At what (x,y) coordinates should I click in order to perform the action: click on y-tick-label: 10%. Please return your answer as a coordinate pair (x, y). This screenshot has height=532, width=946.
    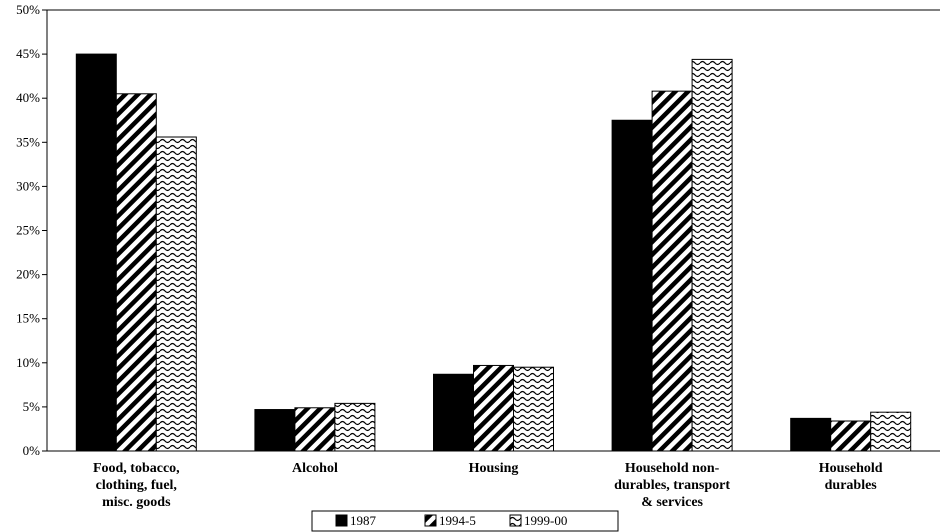
    Looking at the image, I should click on (28, 362).